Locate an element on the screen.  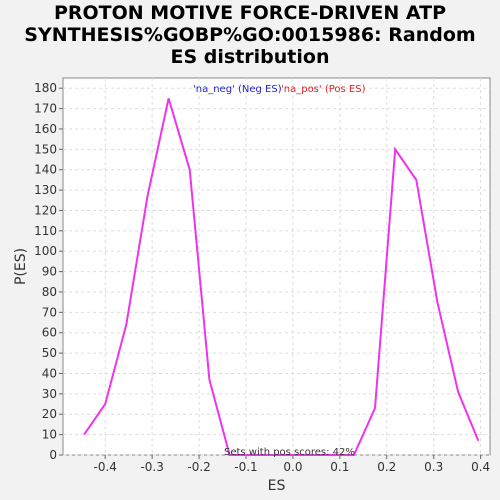
y-tick-label: 180 is located at coordinates (45, 88).